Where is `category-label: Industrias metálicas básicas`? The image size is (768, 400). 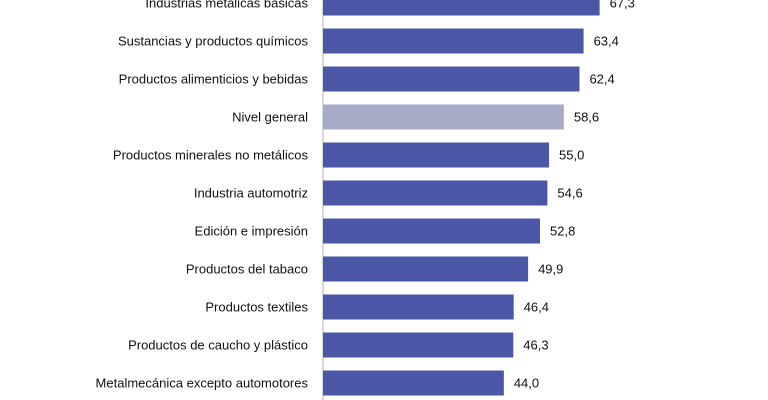 category-label: Industrias metálicas básicas is located at coordinates (226, 5).